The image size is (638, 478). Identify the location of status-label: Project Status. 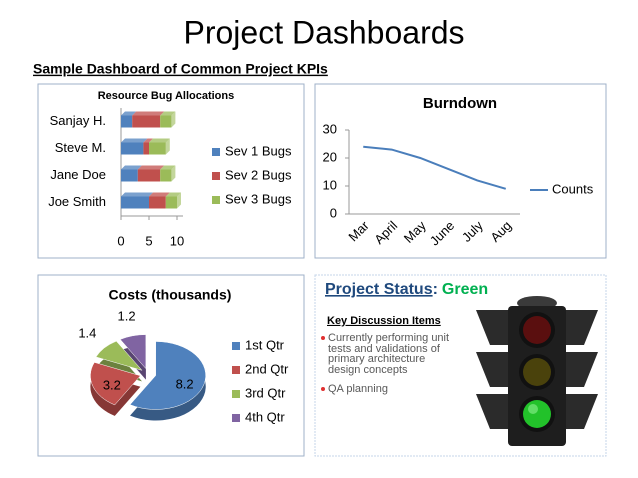
(379, 289).